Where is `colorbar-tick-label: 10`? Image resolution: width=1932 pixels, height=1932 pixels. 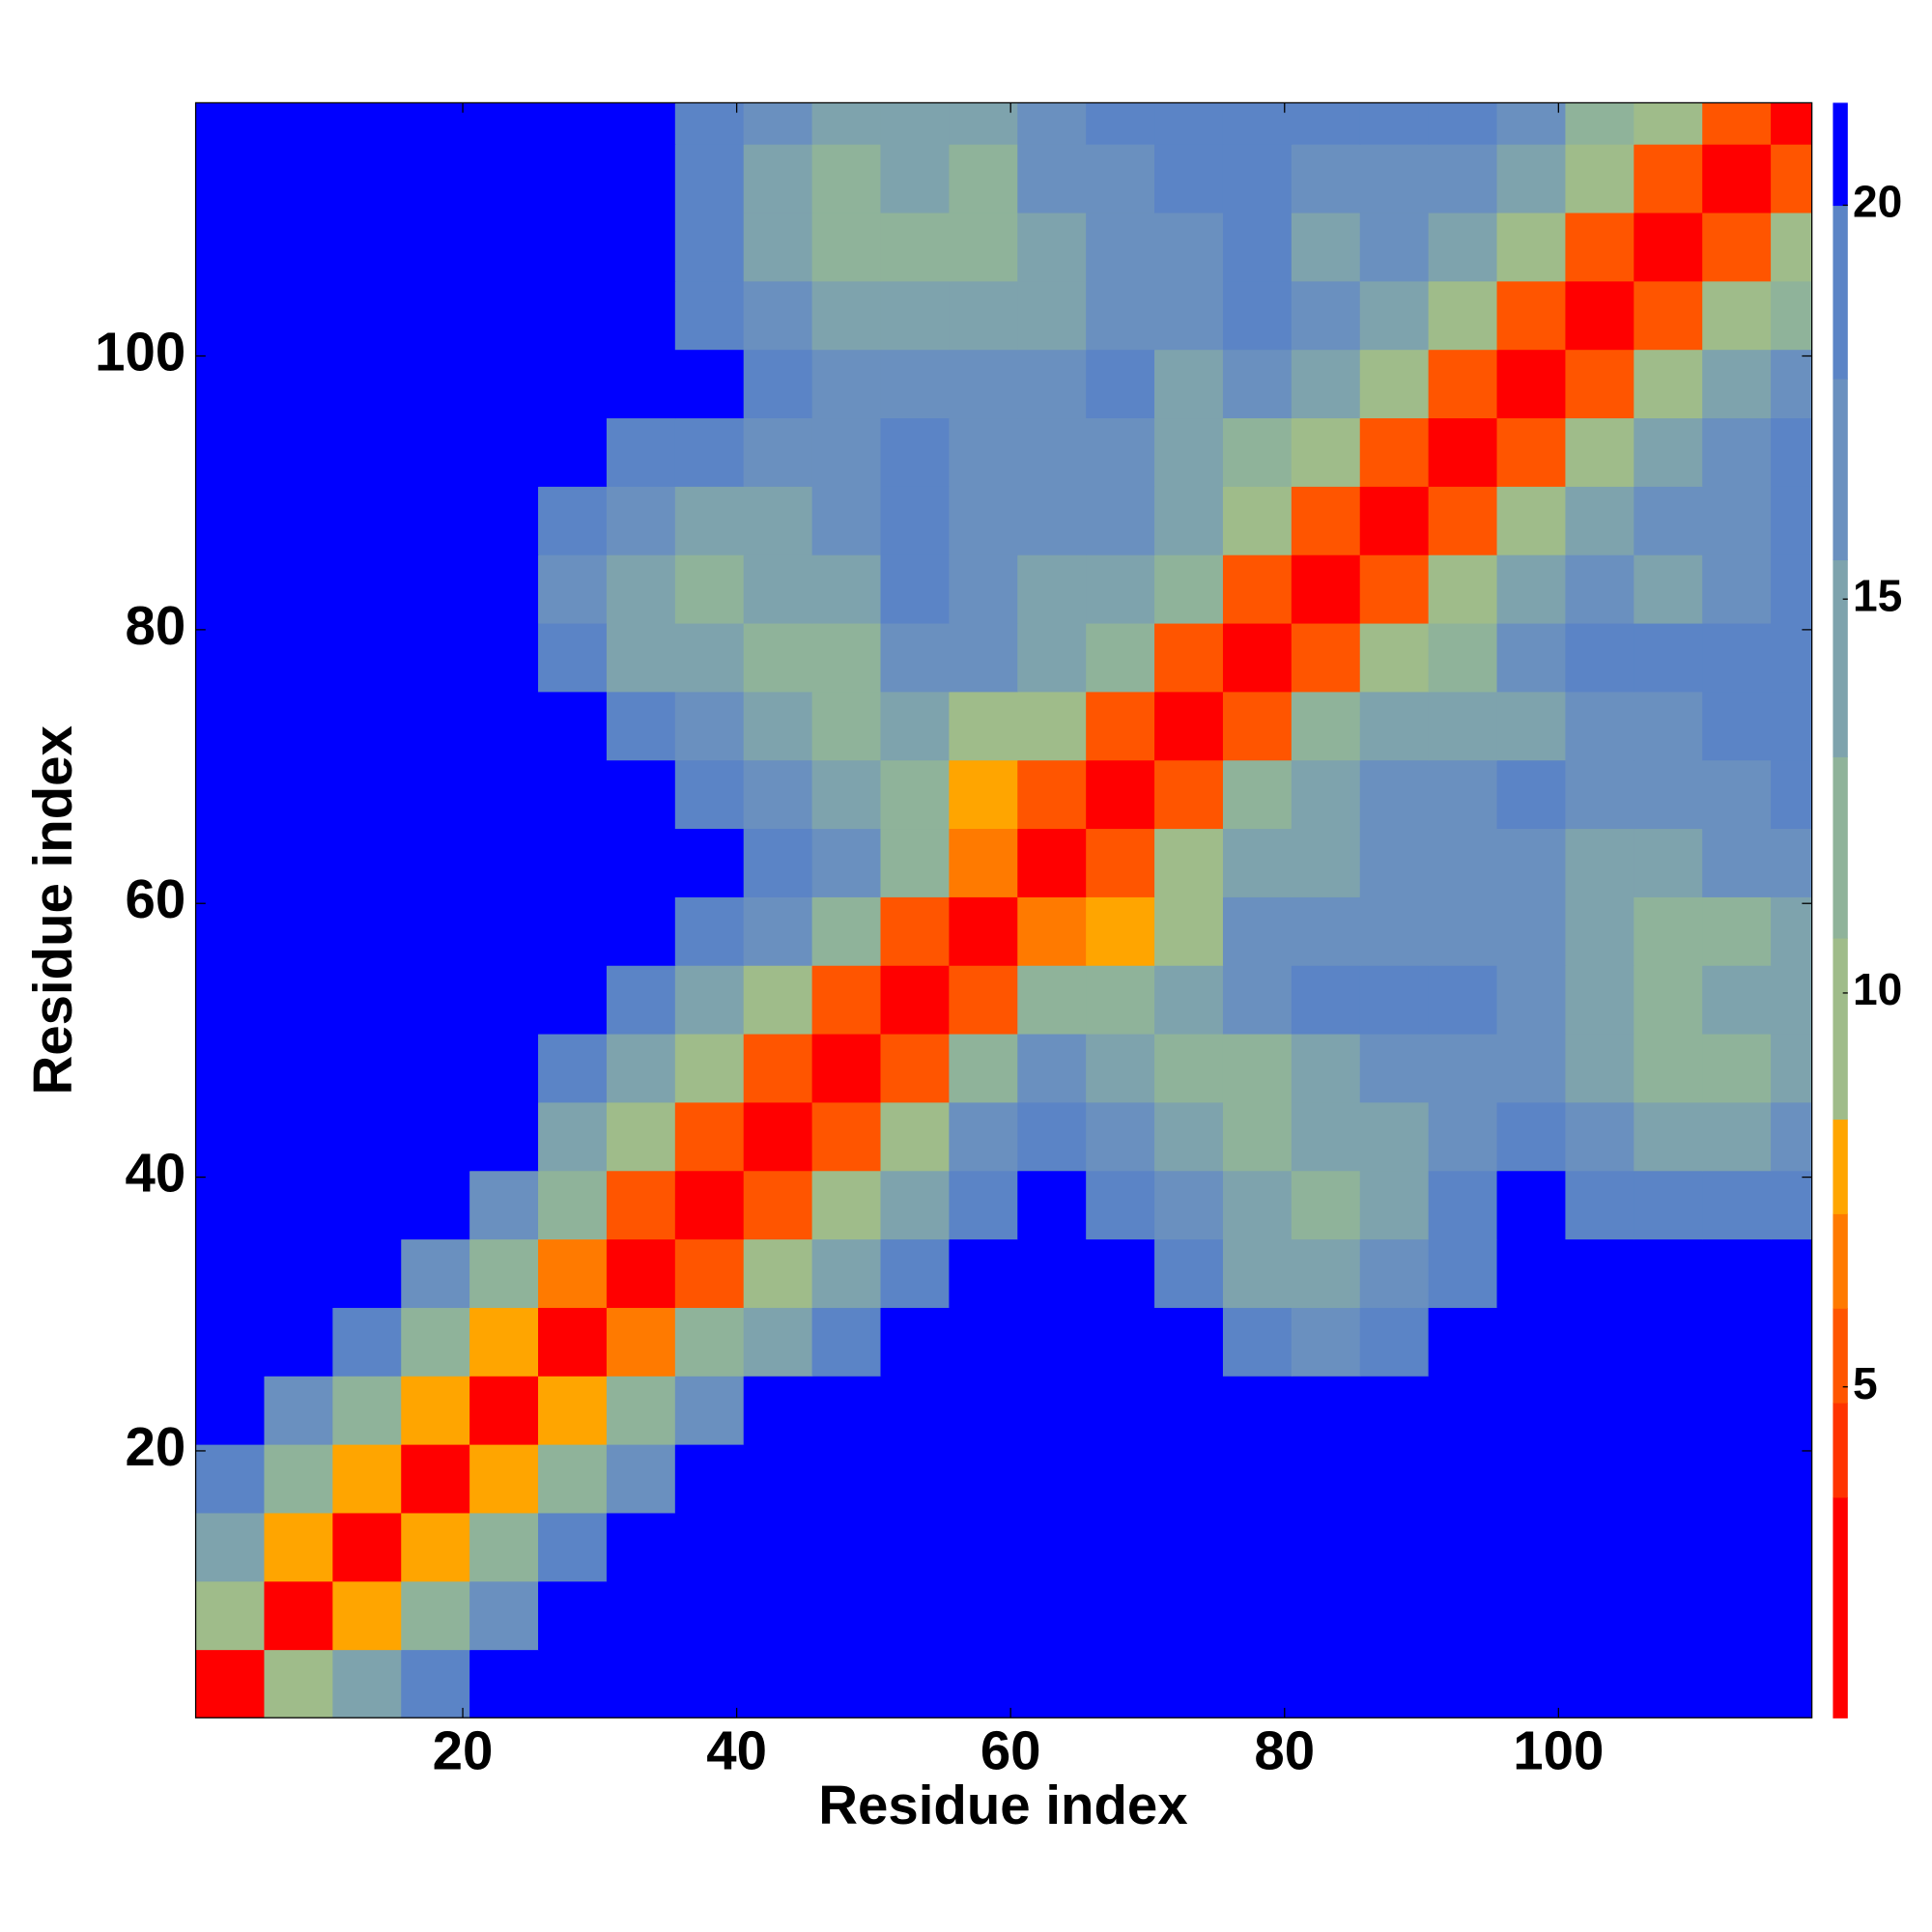 colorbar-tick-label: 10 is located at coordinates (1877, 989).